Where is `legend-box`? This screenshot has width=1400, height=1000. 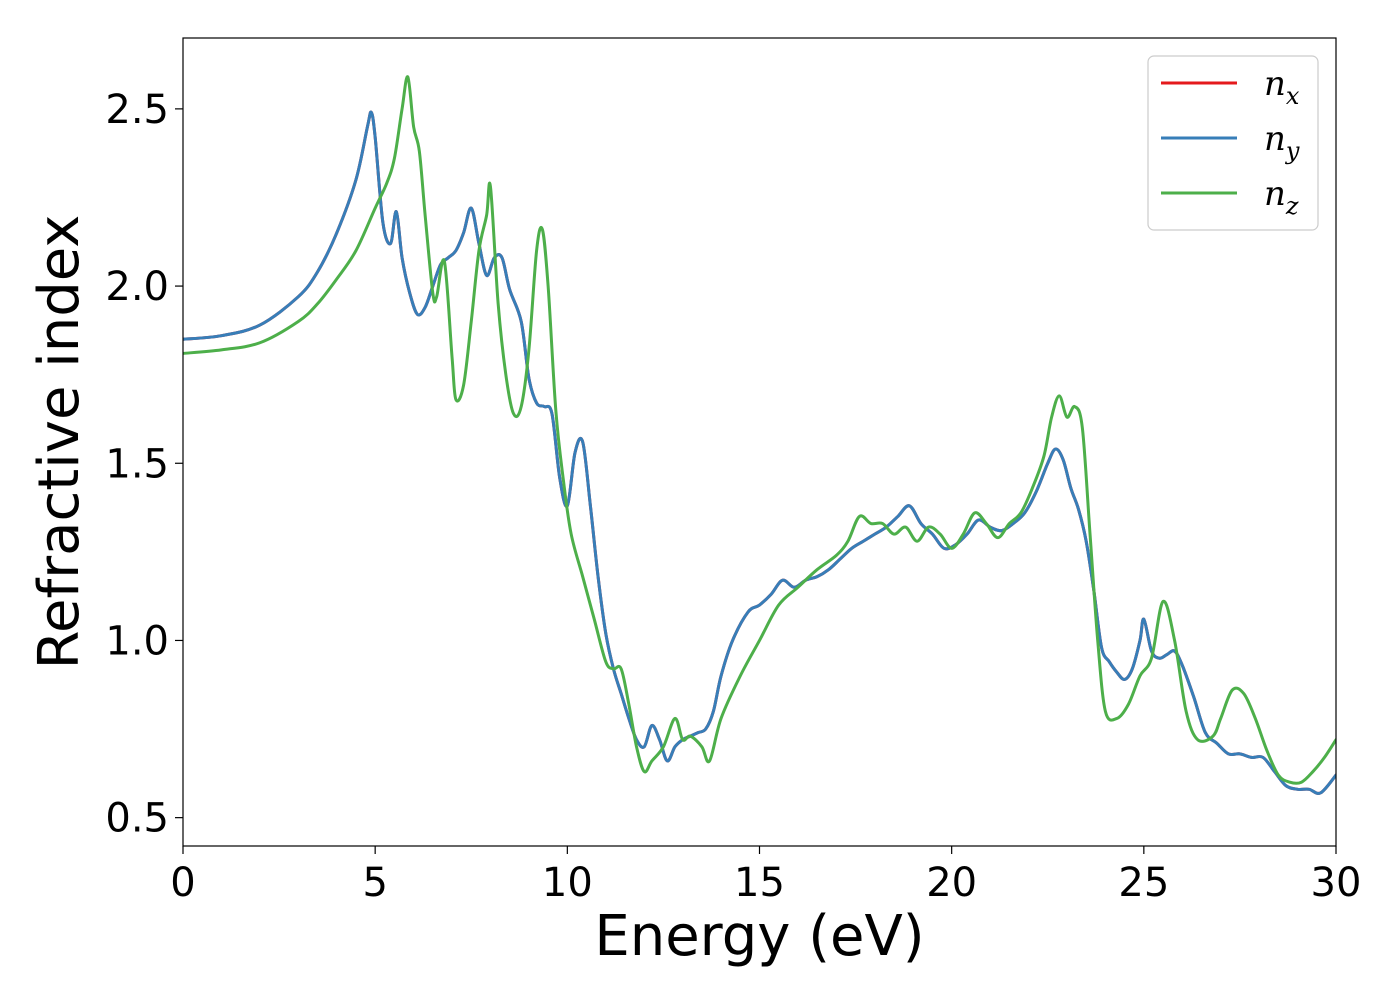
legend-box is located at coordinates (1233, 143).